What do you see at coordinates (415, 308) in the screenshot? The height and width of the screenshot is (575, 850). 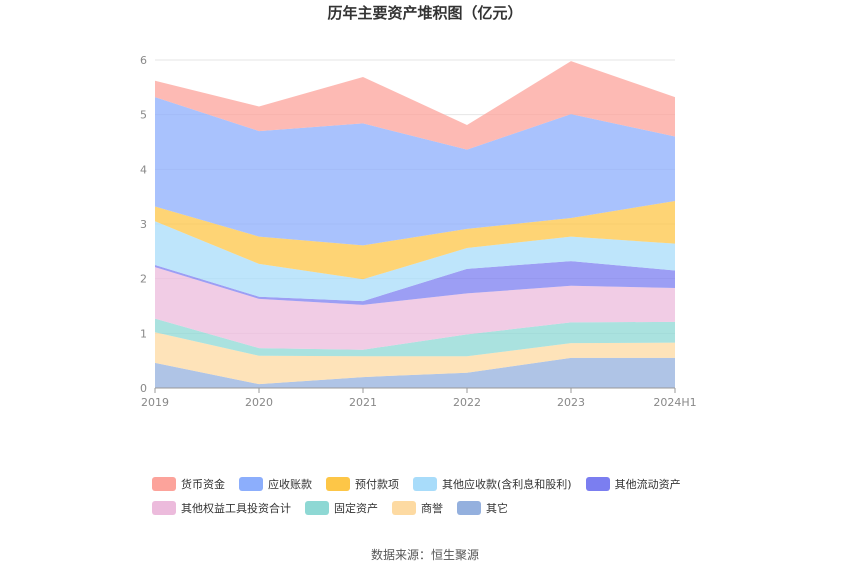 I see `area-其他权益工具投资合计` at bounding box center [415, 308].